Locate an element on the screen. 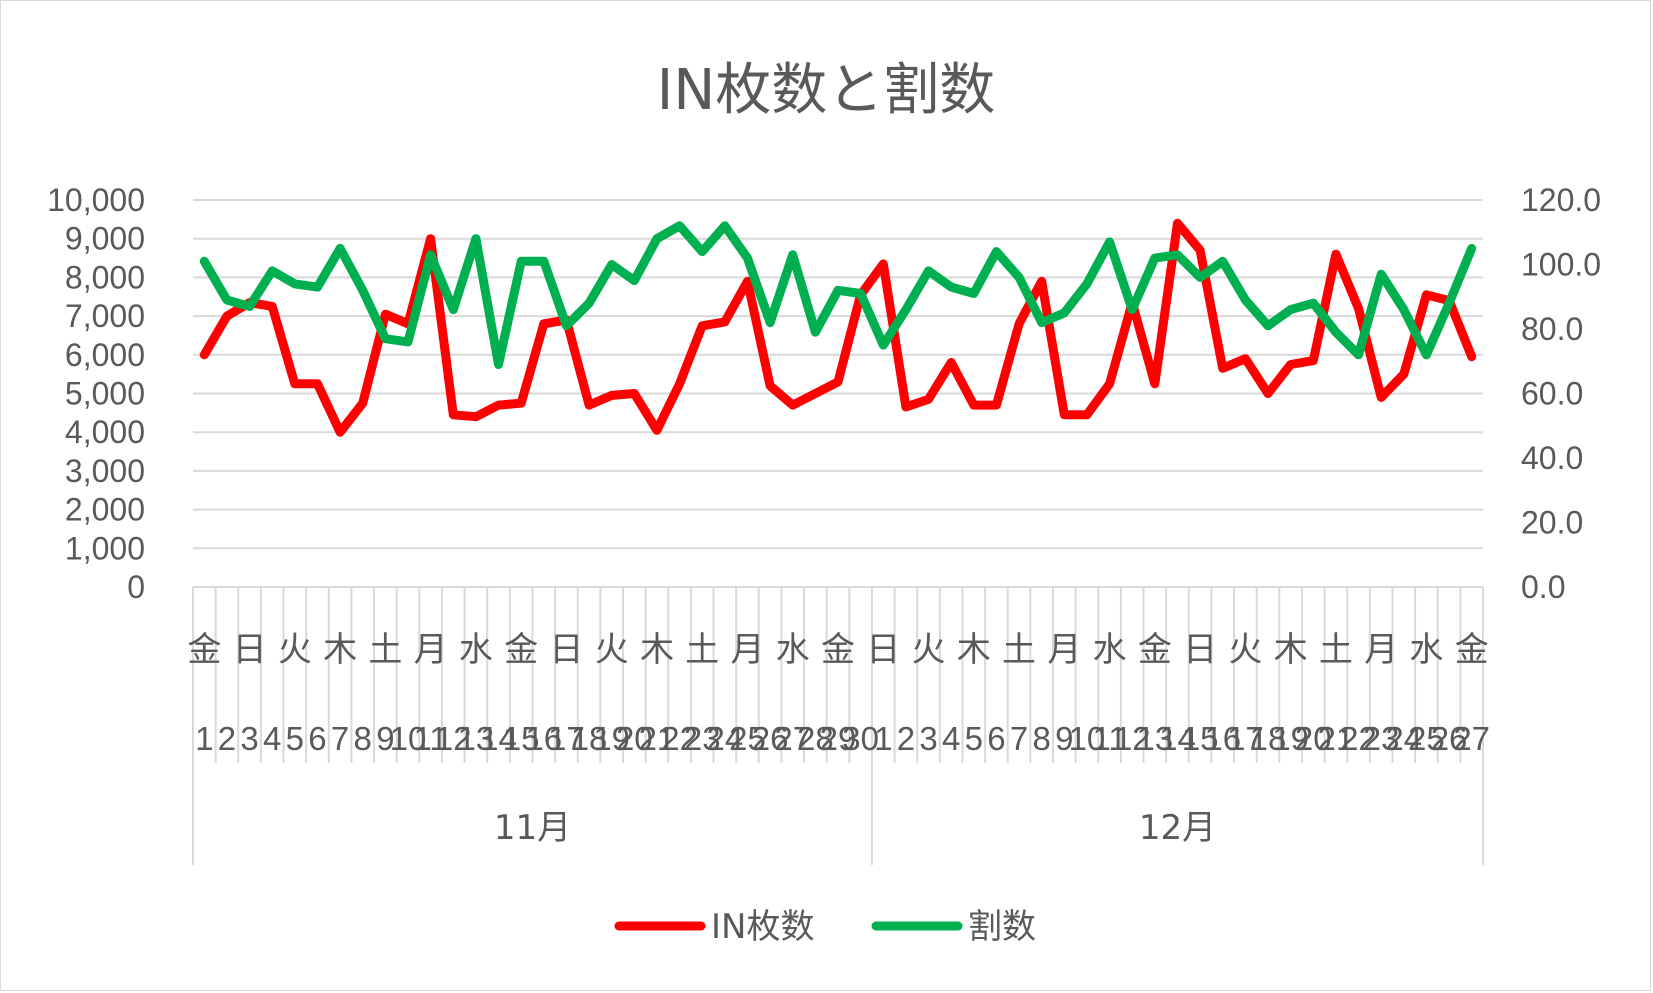 The image size is (1653, 993). x-day-label: 29 is located at coordinates (838, 738).